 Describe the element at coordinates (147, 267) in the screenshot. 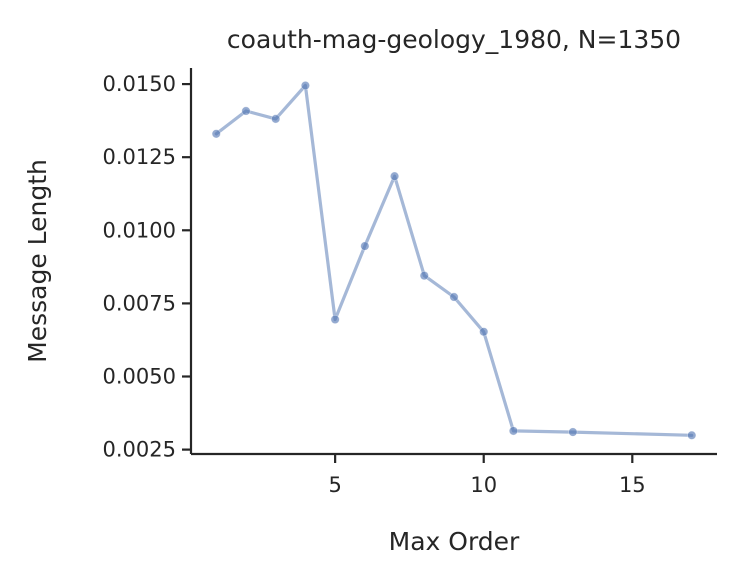

I see `y-ticks: 0.0025 0.0050 0.0075 0.0100 0.0125 0.0150` at that location.